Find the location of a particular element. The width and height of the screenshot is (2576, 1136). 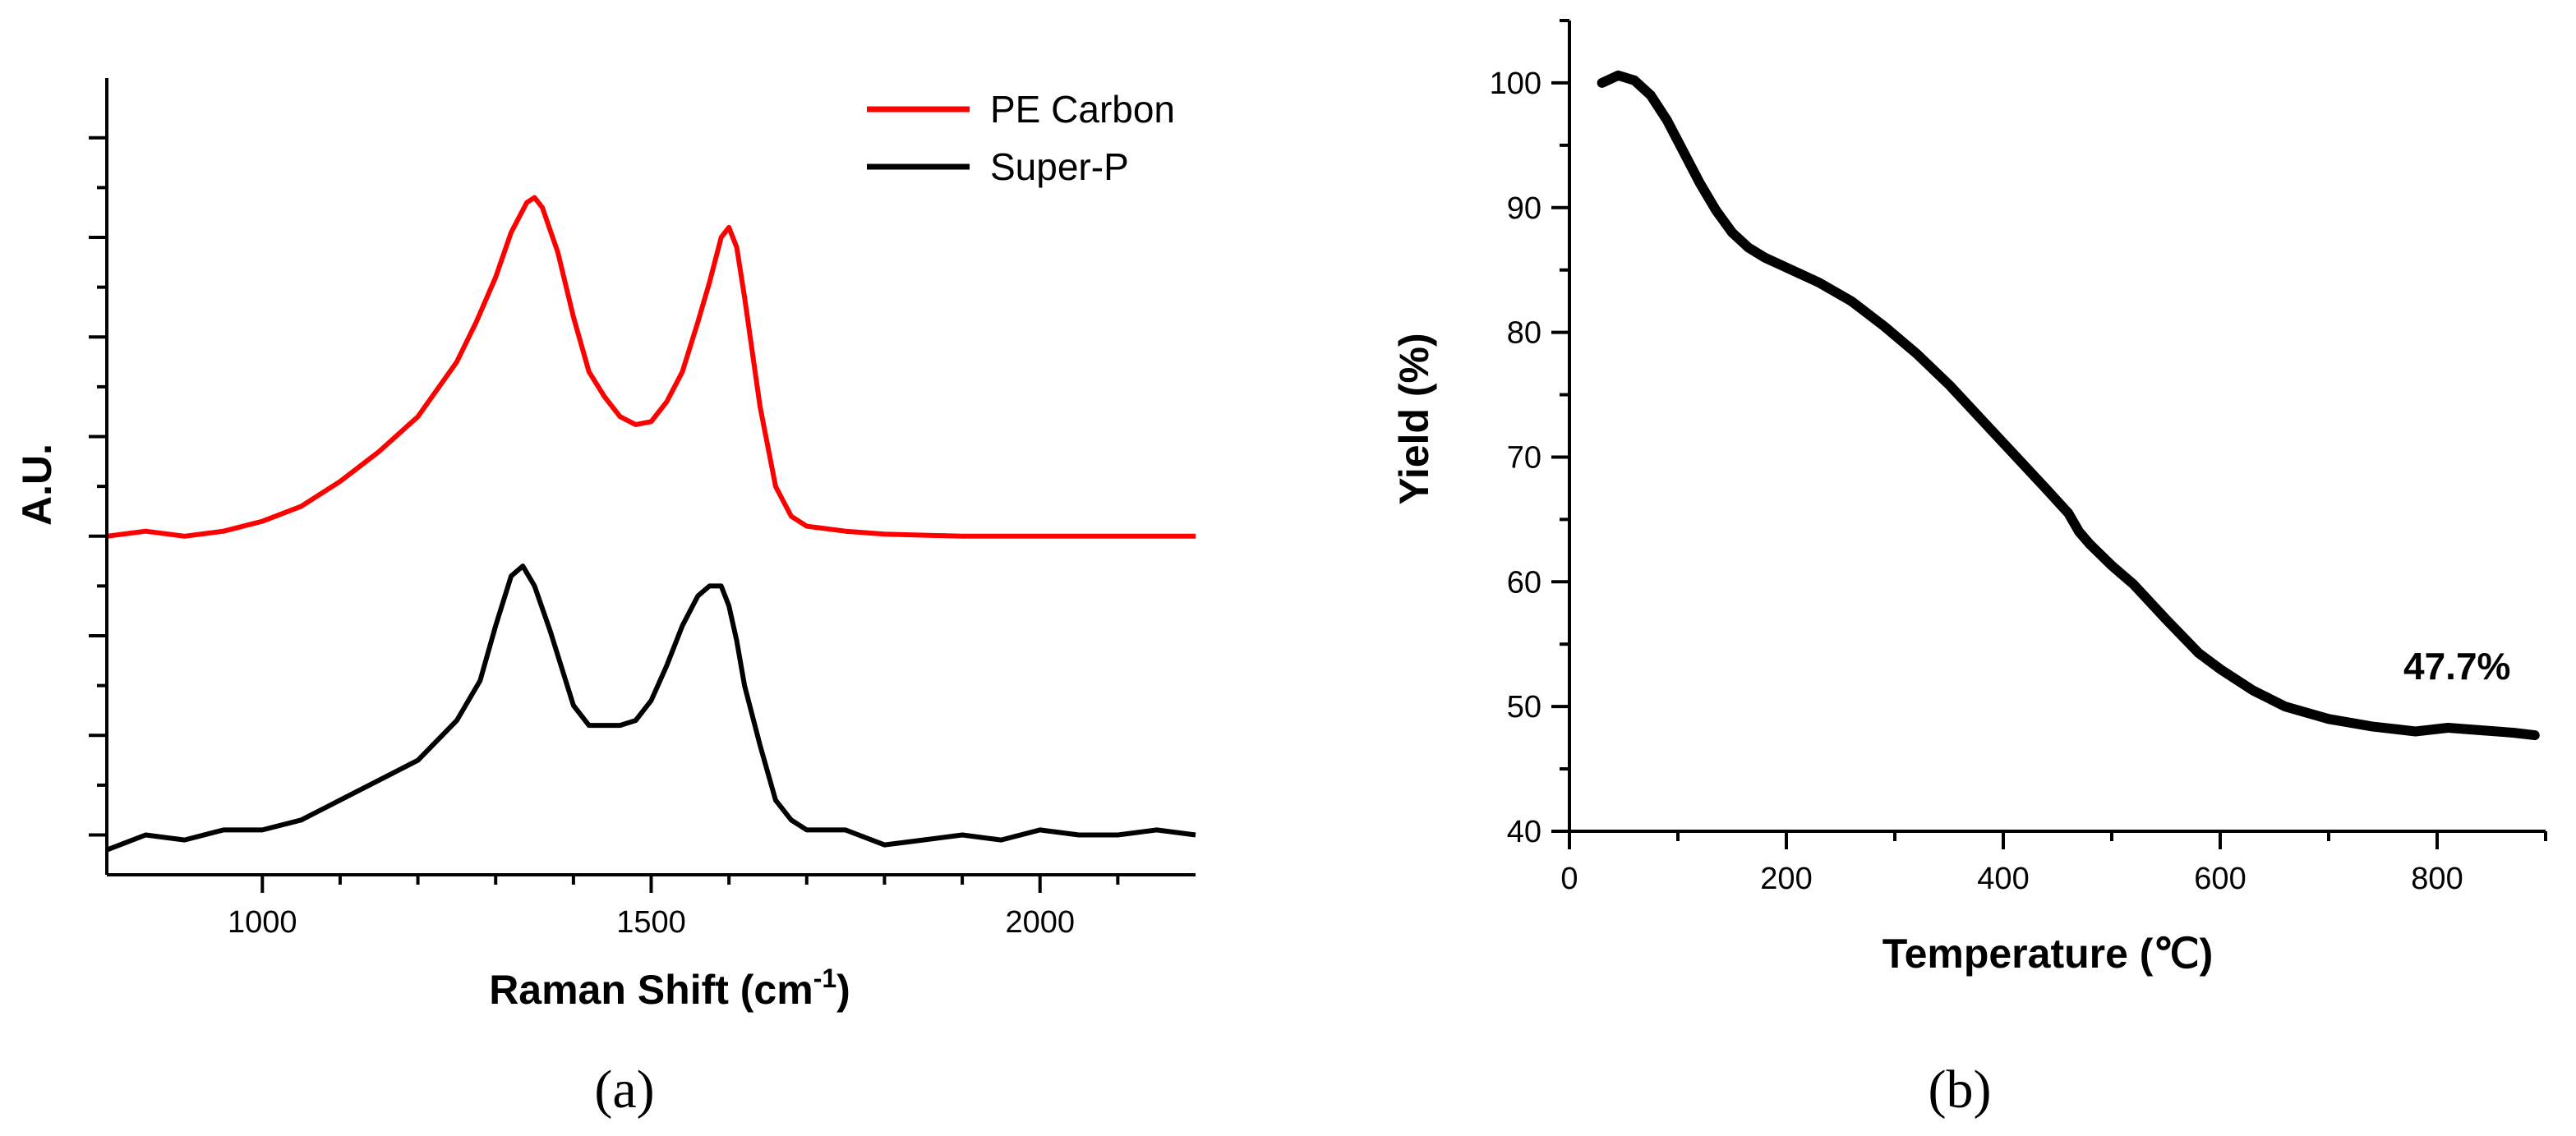

panel-label-a: (a) is located at coordinates (624, 1090).